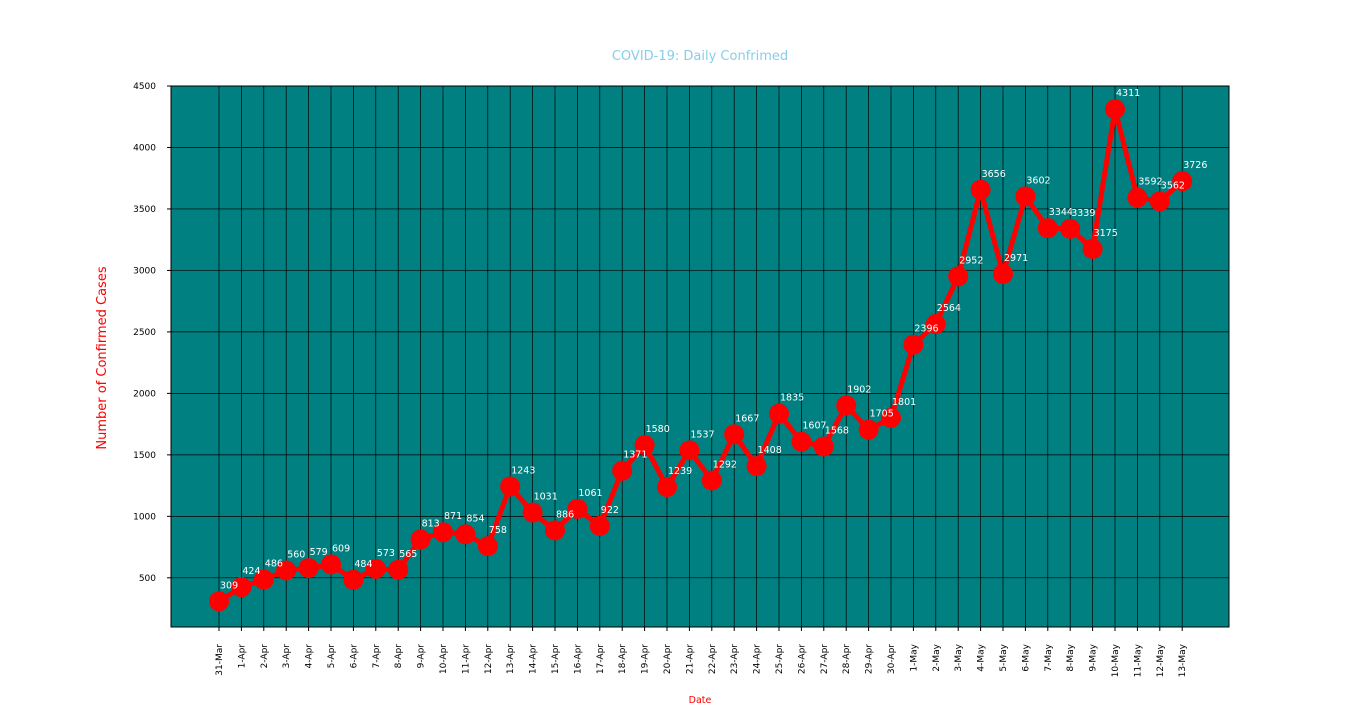 The height and width of the screenshot is (705, 1366). What do you see at coordinates (690, 659) in the screenshot?
I see `x-tick-label: 21-Apr` at bounding box center [690, 659].